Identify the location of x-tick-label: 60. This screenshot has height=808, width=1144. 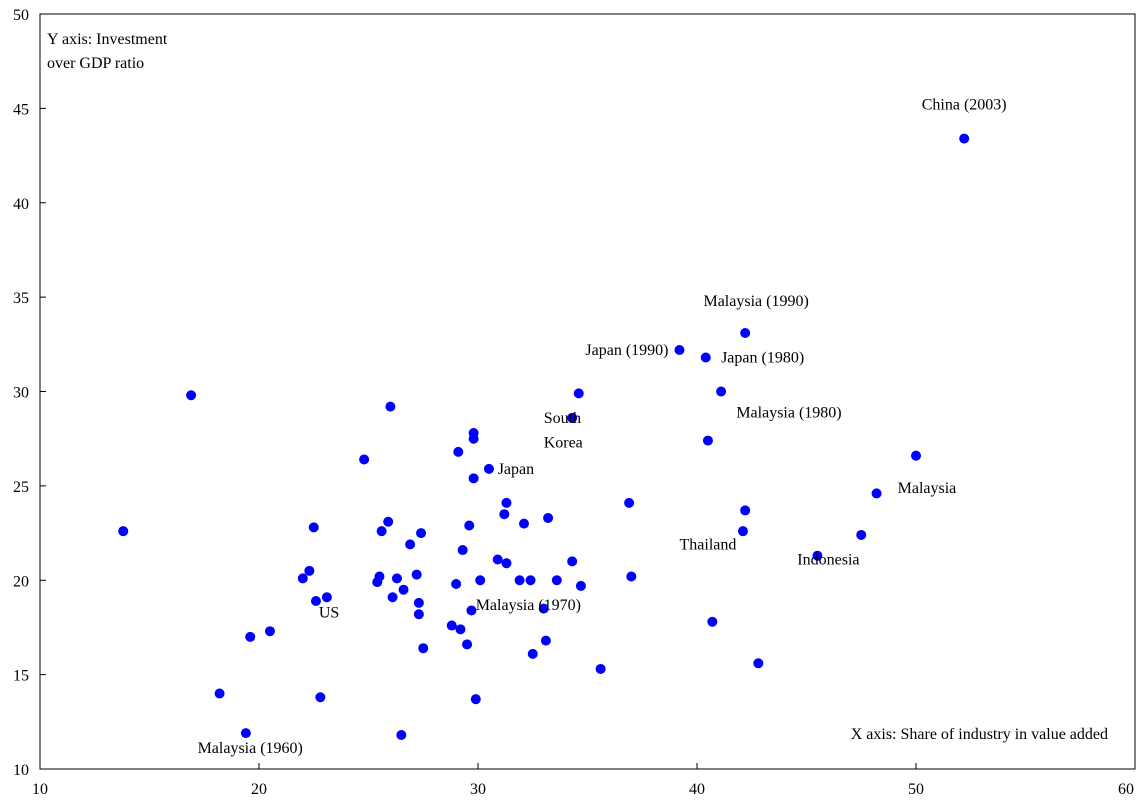
(1126, 789).